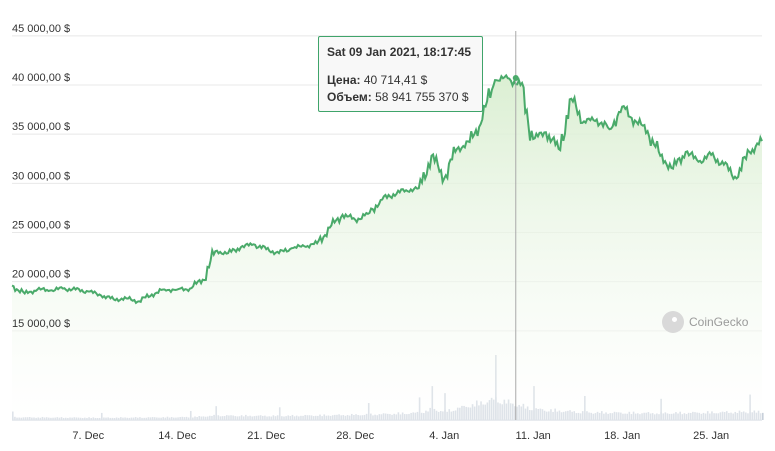 The height and width of the screenshot is (451, 775). What do you see at coordinates (41, 127) in the screenshot?
I see `y-tick-label: 35 000,00 $` at bounding box center [41, 127].